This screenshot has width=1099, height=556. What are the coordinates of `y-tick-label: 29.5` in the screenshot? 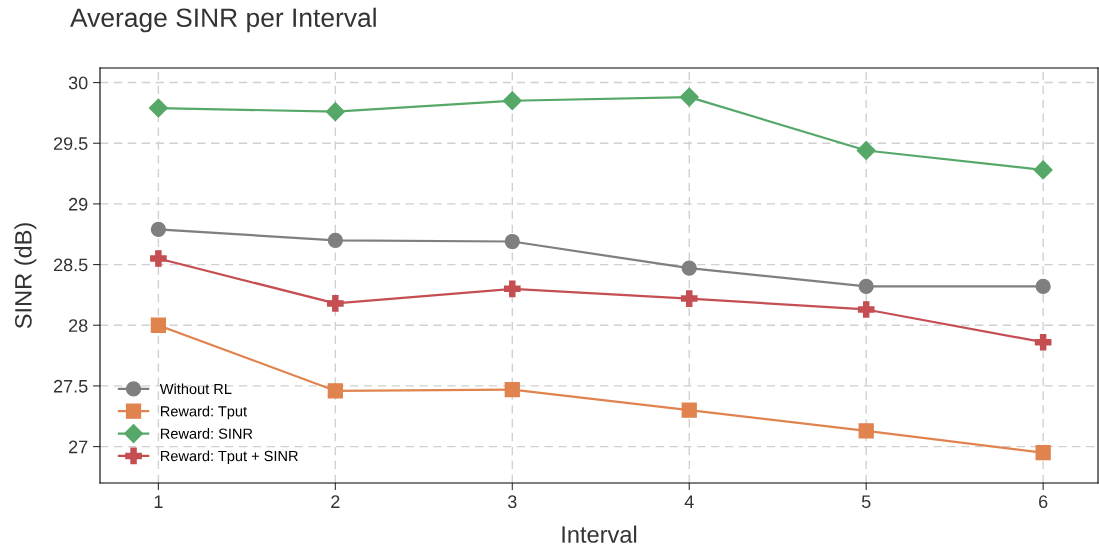 It's located at (70, 143).